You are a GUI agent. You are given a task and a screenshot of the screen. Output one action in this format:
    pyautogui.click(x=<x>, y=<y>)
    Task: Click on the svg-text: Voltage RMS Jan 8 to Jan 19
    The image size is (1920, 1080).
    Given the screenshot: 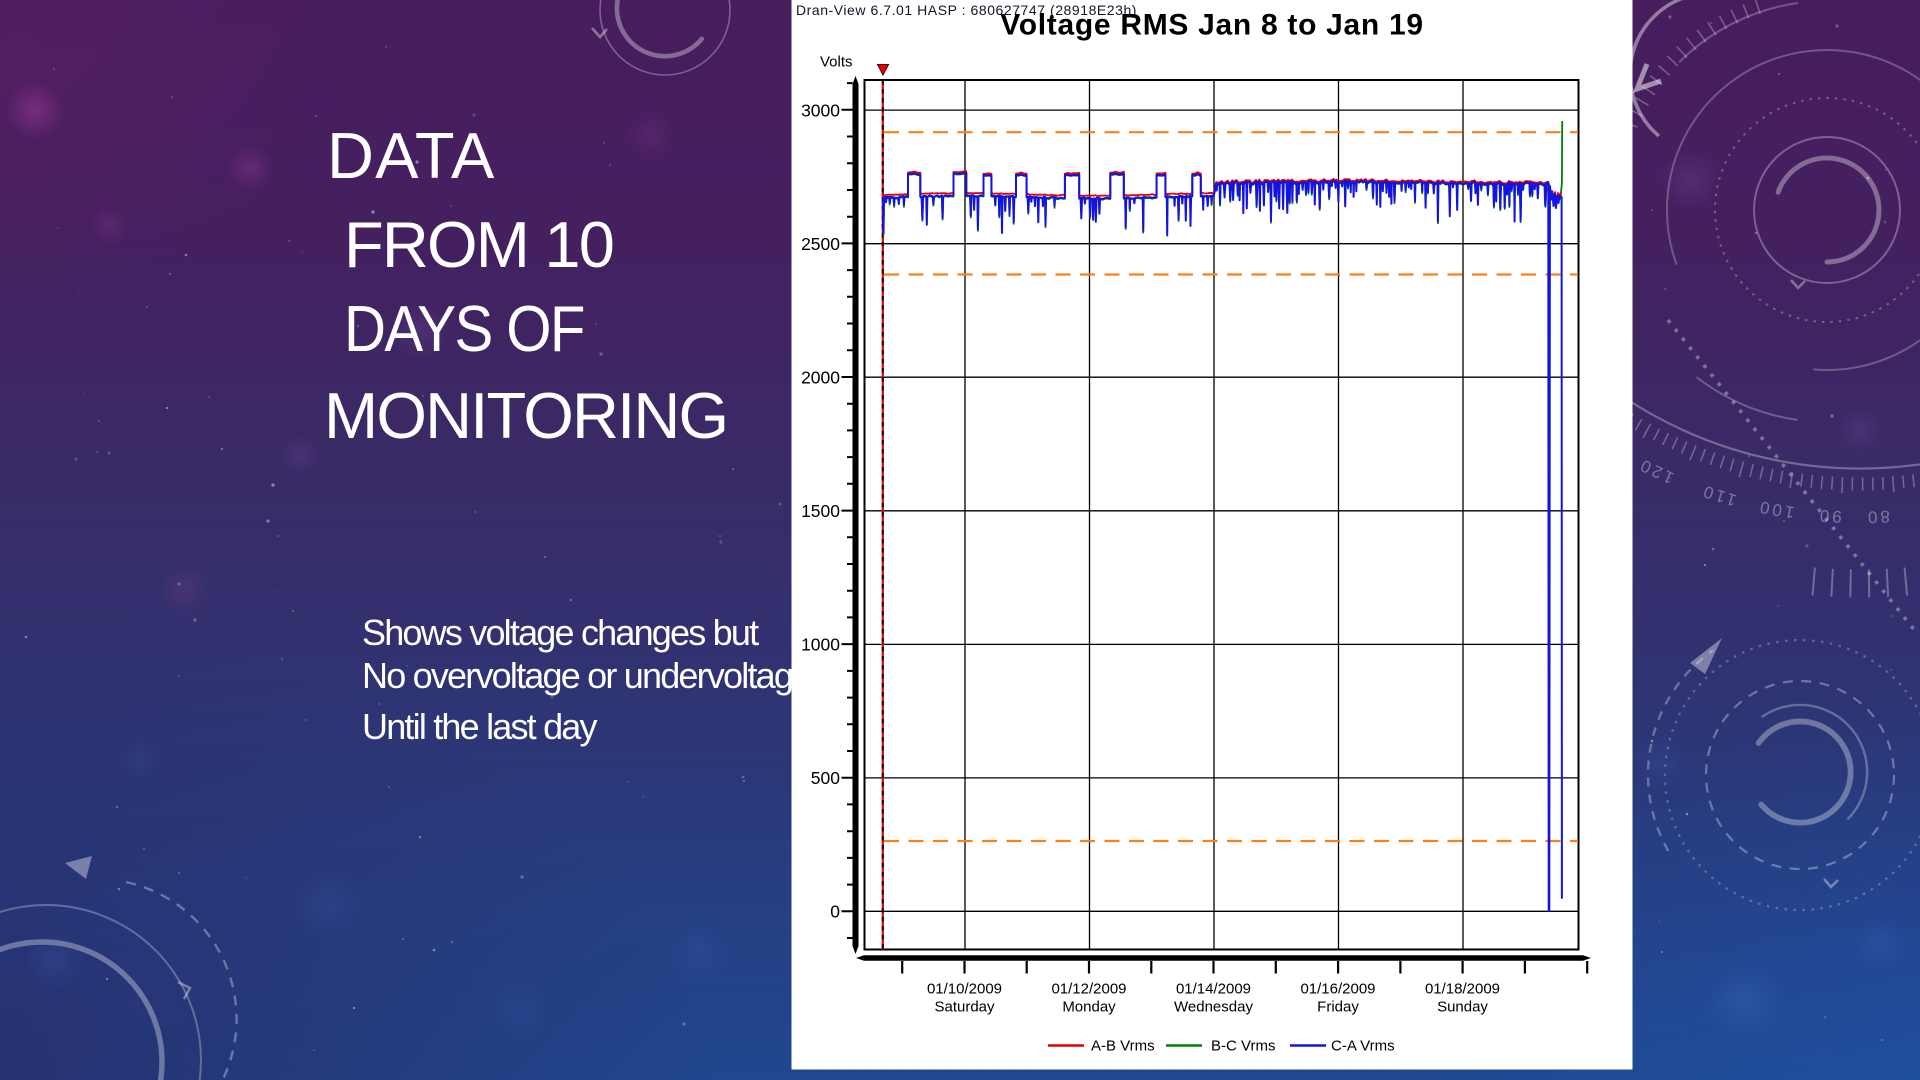 What is the action you would take?
    pyautogui.click(x=1211, y=25)
    